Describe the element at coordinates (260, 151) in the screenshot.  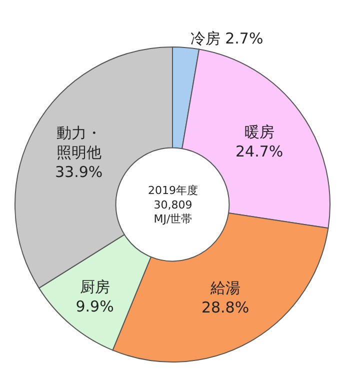
I see `data-label: 24.7%` at that location.